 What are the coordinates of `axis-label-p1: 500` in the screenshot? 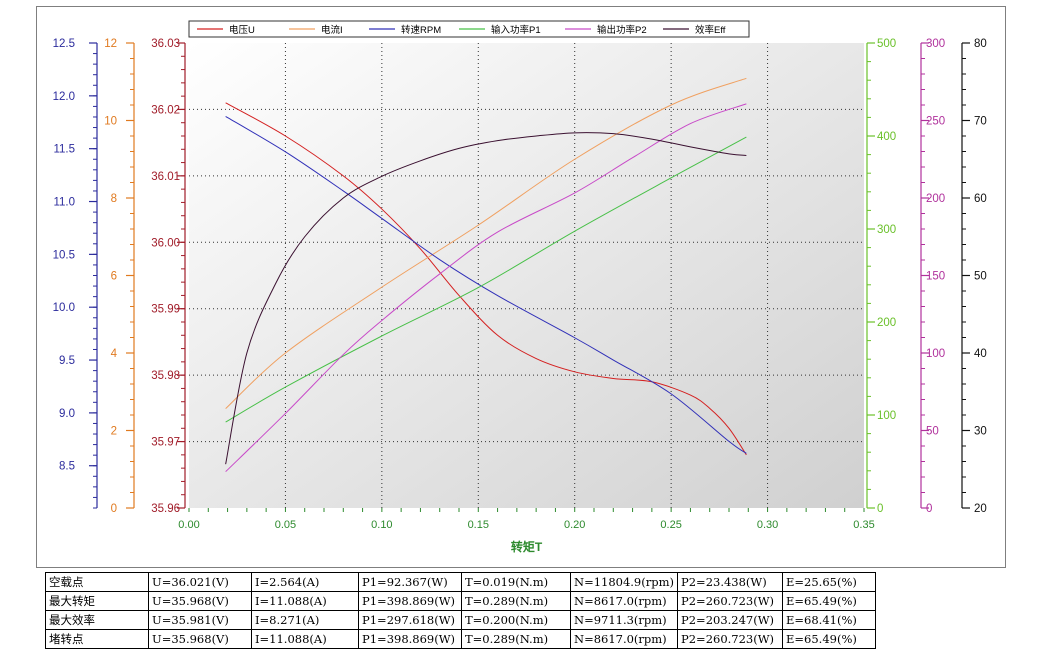 It's located at (886, 44).